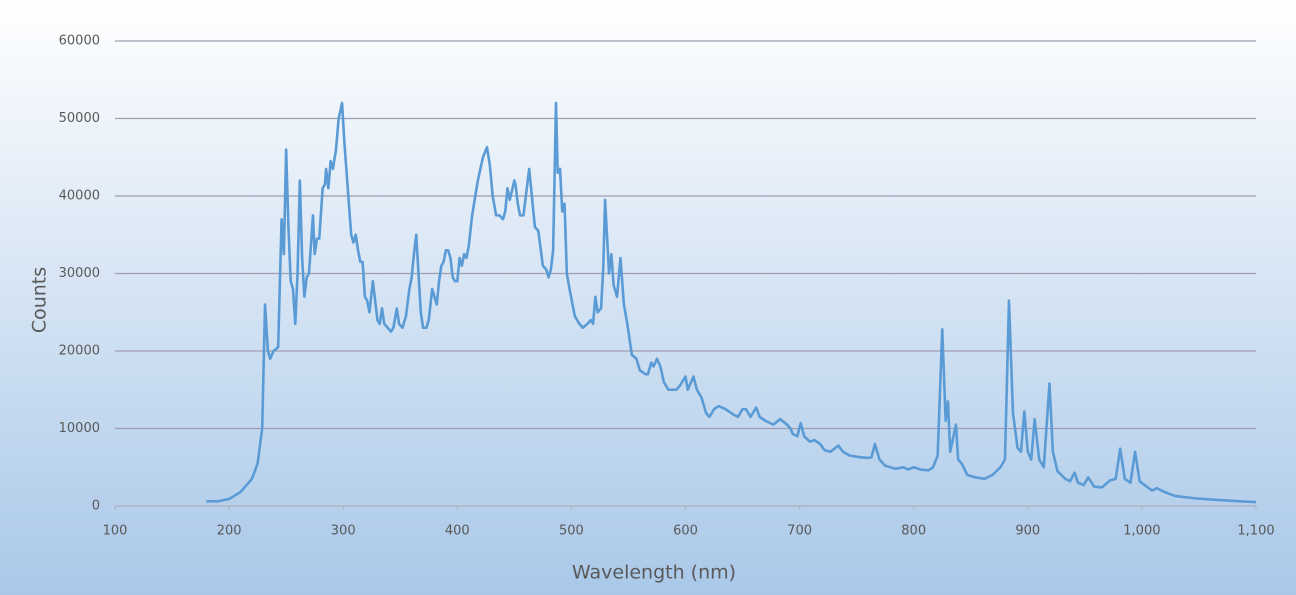 This screenshot has width=1296, height=595. I want to click on y-tick-label: 0, so click(96, 506).